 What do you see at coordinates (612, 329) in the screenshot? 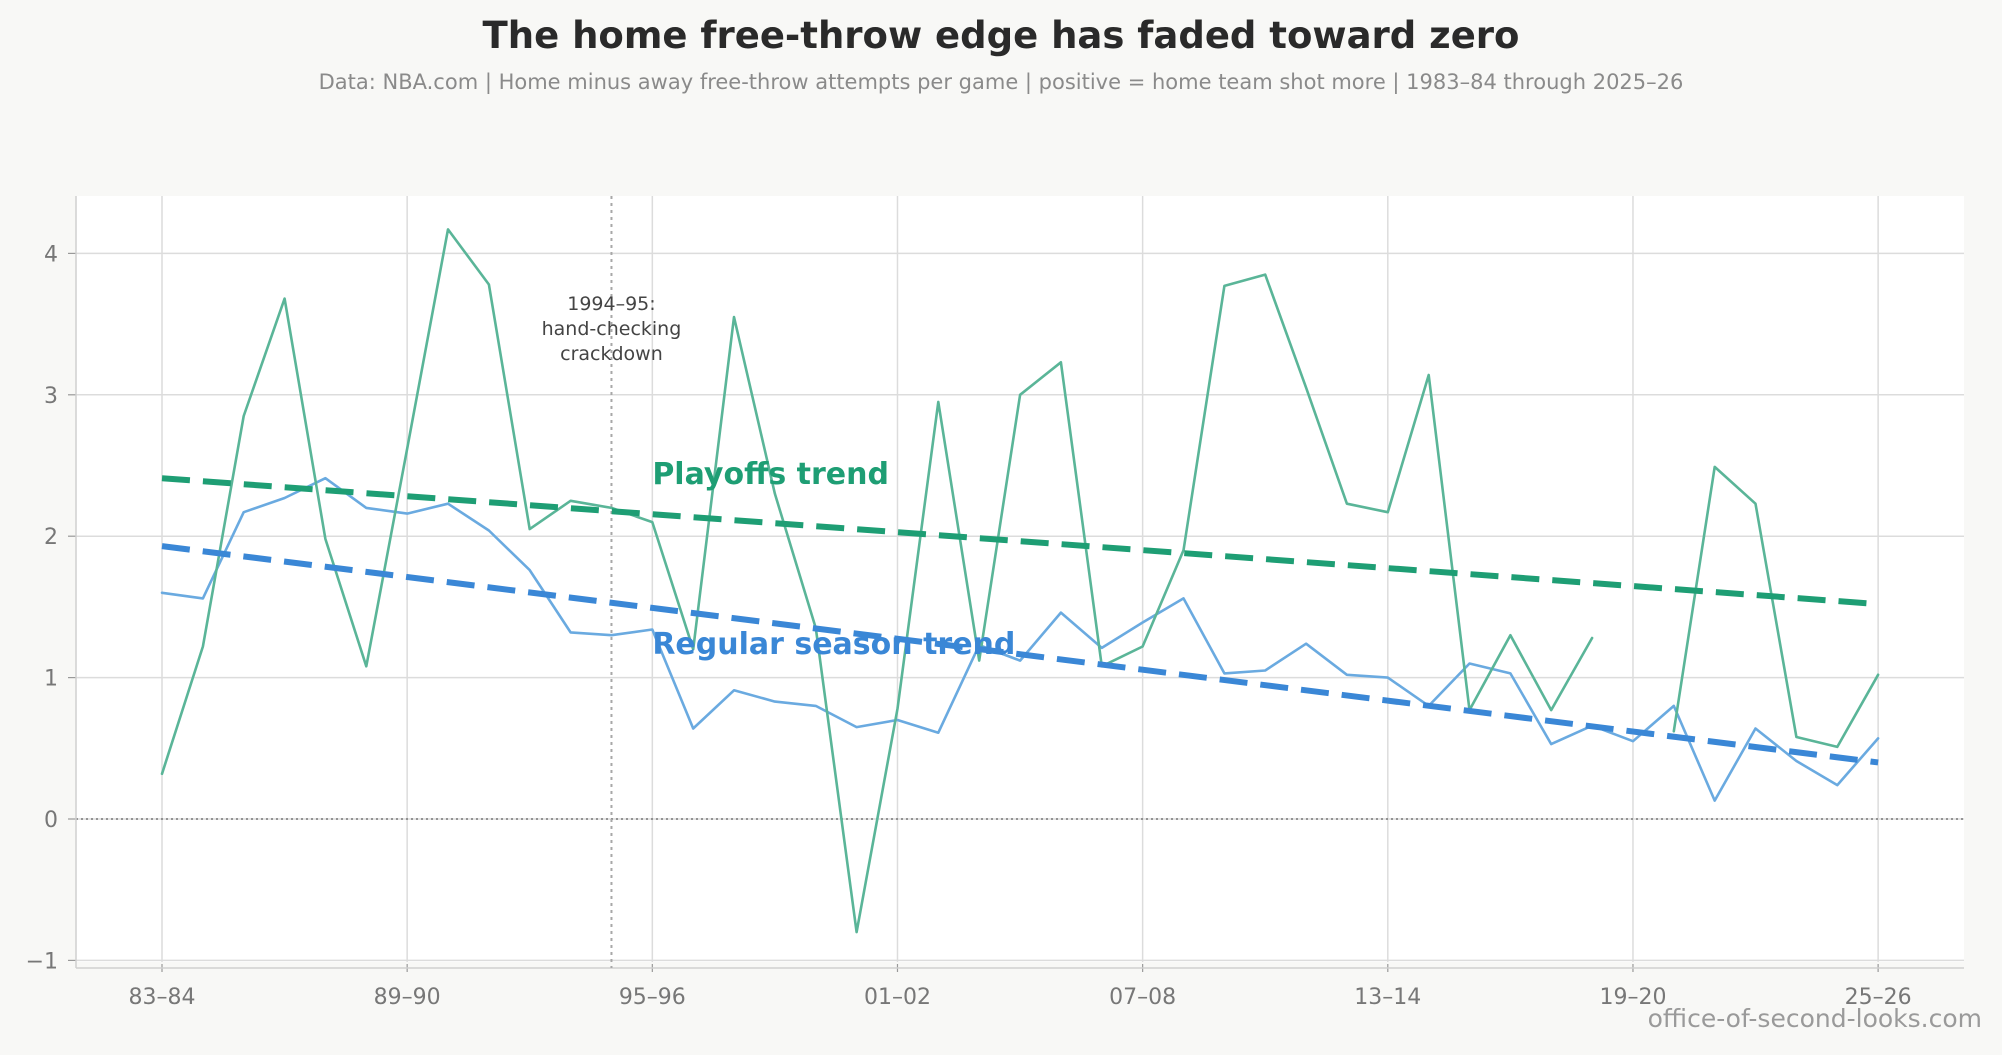
I see `annotation-text-line: hand-checking` at bounding box center [612, 329].